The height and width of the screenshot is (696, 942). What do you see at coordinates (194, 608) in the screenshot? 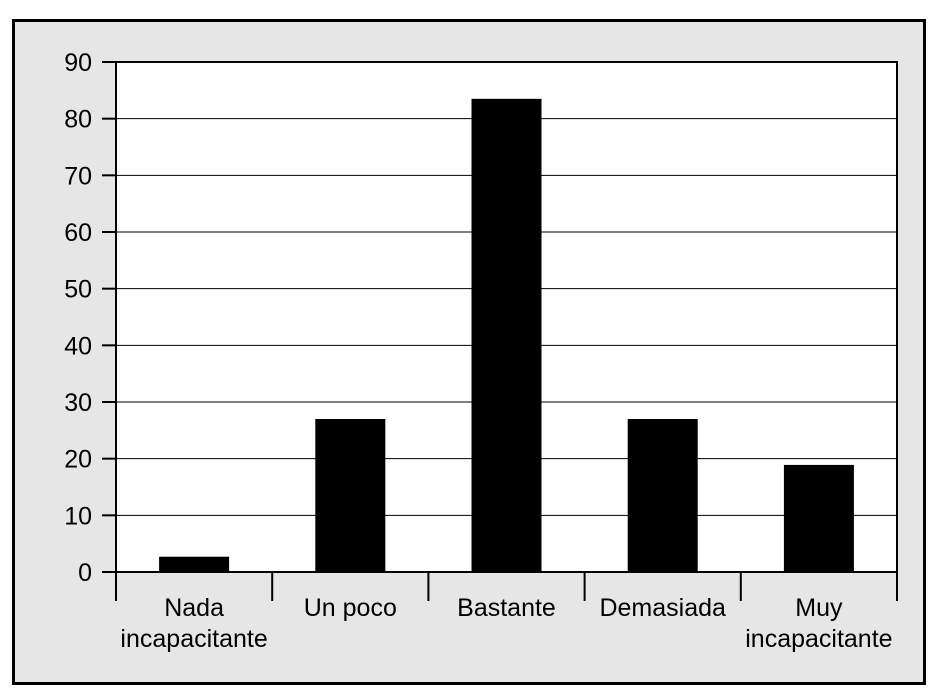
I see `x-tick-label-line: Nada` at bounding box center [194, 608].